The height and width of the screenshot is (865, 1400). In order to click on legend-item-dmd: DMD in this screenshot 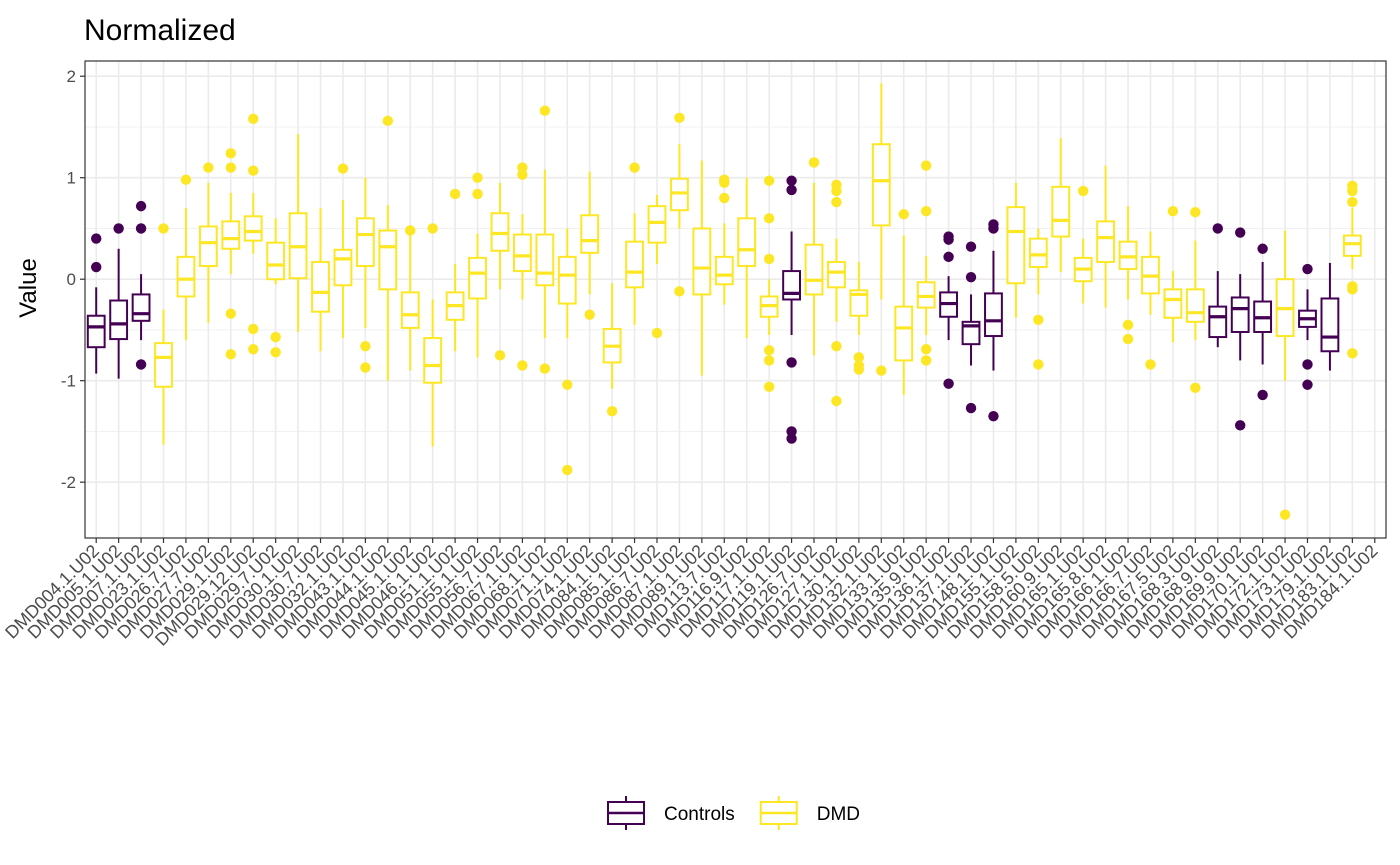, I will do `click(809, 813)`.